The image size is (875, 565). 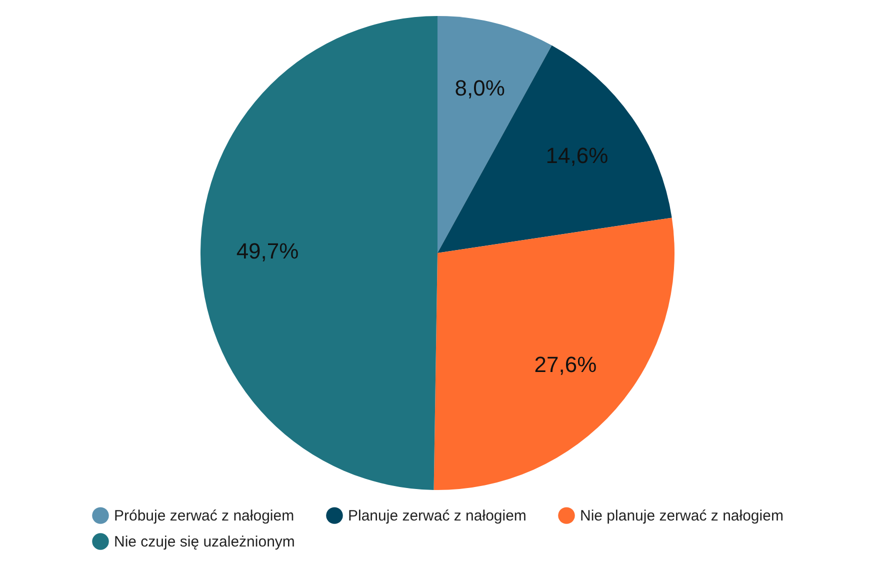 What do you see at coordinates (204, 542) in the screenshot?
I see `legend-label: Nie czuje się uzależnionym` at bounding box center [204, 542].